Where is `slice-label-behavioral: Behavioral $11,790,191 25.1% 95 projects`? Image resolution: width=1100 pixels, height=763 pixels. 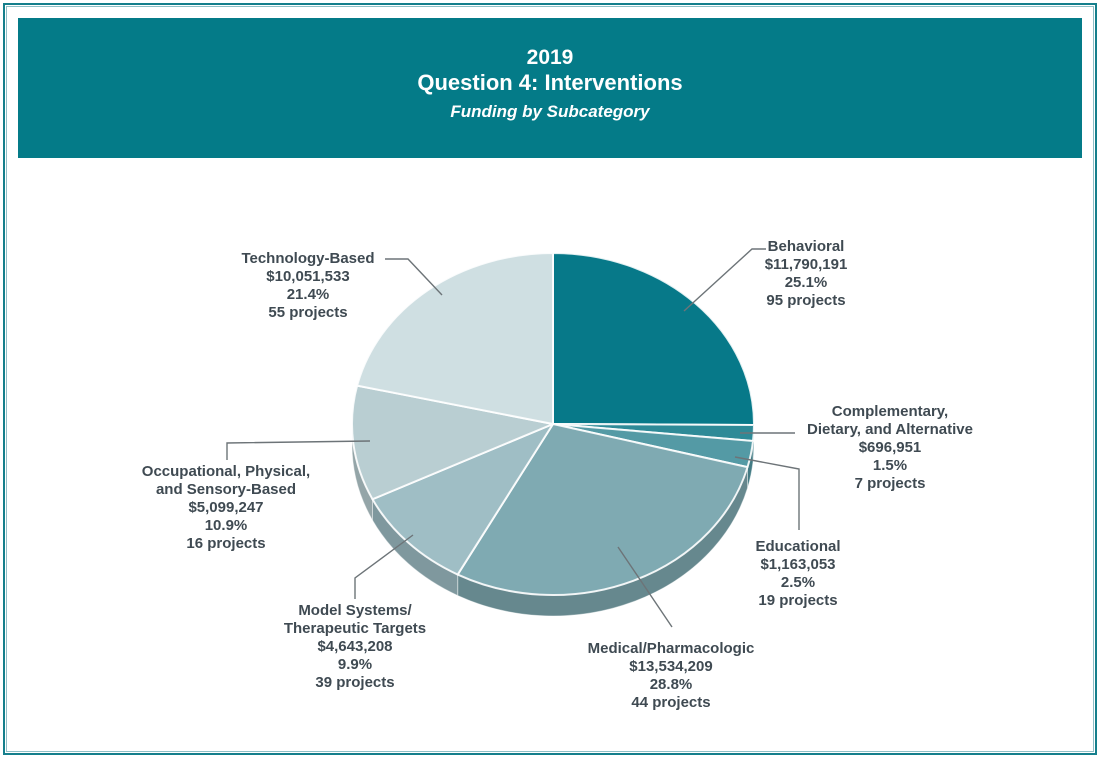 slice-label-behavioral: Behavioral $11,790,191 25.1% 95 projects is located at coordinates (806, 274).